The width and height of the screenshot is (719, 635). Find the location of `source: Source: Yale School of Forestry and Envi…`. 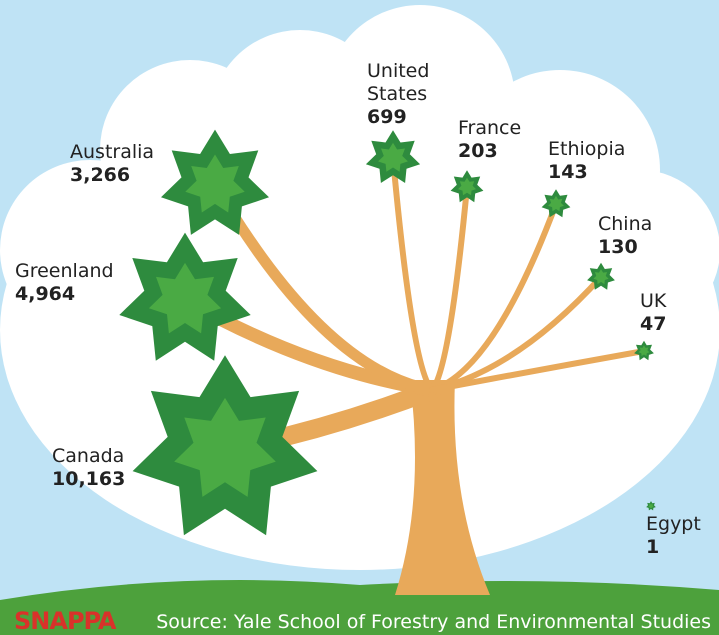

source: Source: Yale School of Forestry and Envi… is located at coordinates (433, 622).